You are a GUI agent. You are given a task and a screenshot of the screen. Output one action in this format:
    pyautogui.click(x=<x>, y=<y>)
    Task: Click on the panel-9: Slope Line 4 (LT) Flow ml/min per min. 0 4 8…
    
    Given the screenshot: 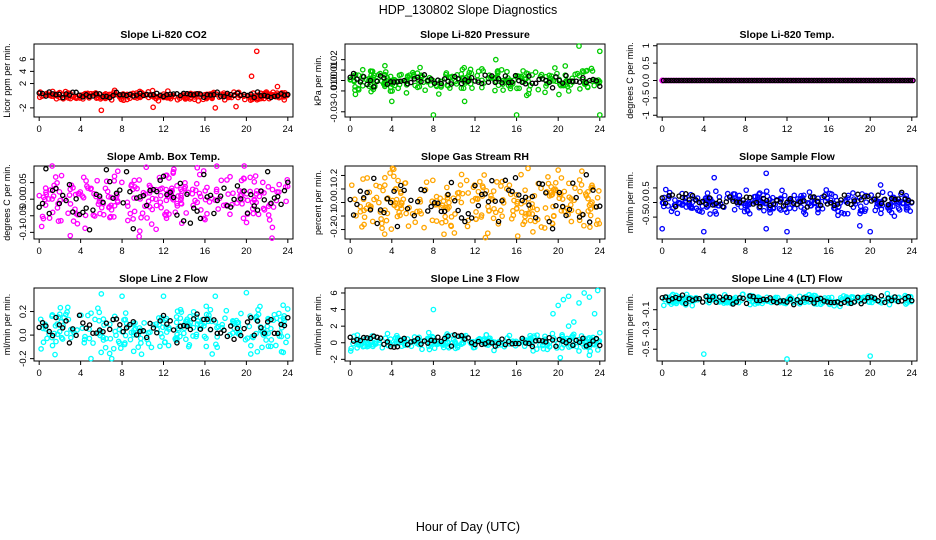 What is the action you would take?
    pyautogui.click(x=771, y=326)
    